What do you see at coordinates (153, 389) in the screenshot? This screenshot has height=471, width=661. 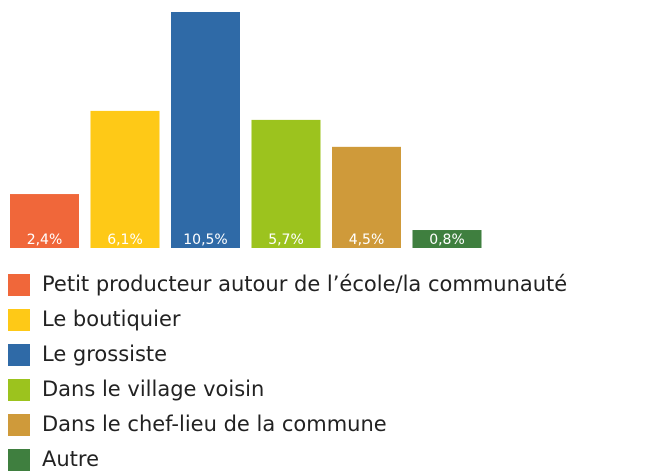 I see `legend-label: Dans le village voisin` at bounding box center [153, 389].